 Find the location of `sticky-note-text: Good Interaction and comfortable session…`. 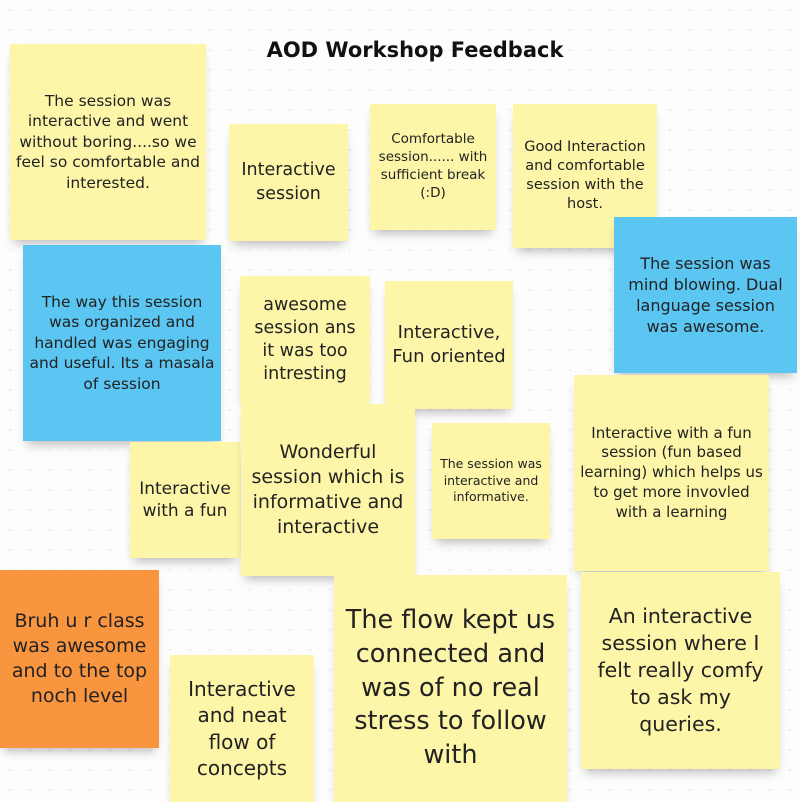

sticky-note-text: Good Interaction and comfortable session… is located at coordinates (585, 175).